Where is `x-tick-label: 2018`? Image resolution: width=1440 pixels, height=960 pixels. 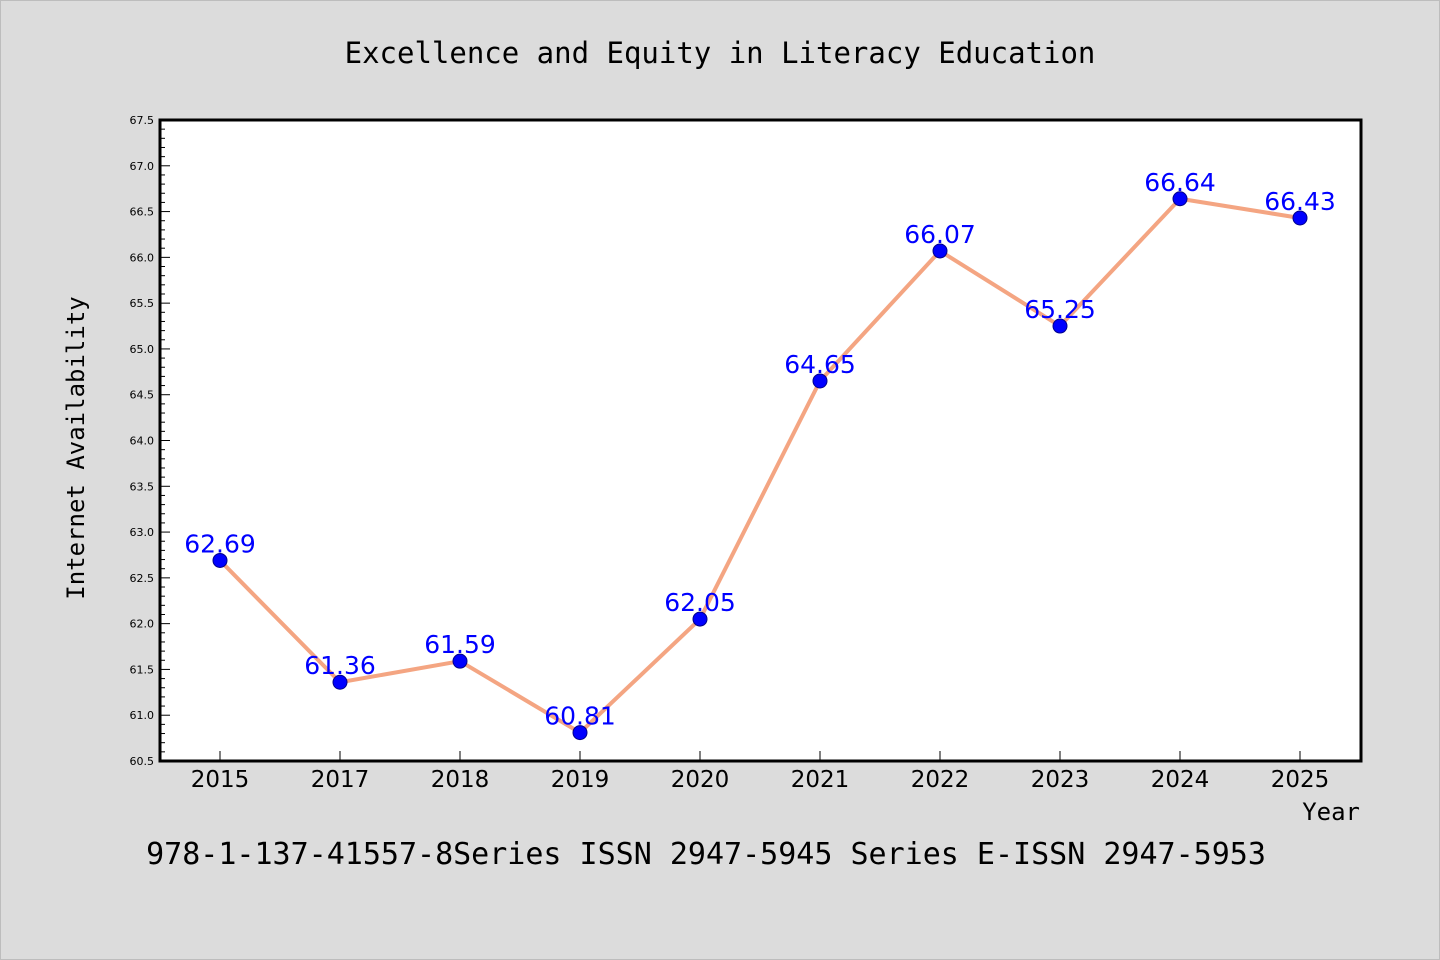
x-tick-label: 2018 is located at coordinates (460, 780).